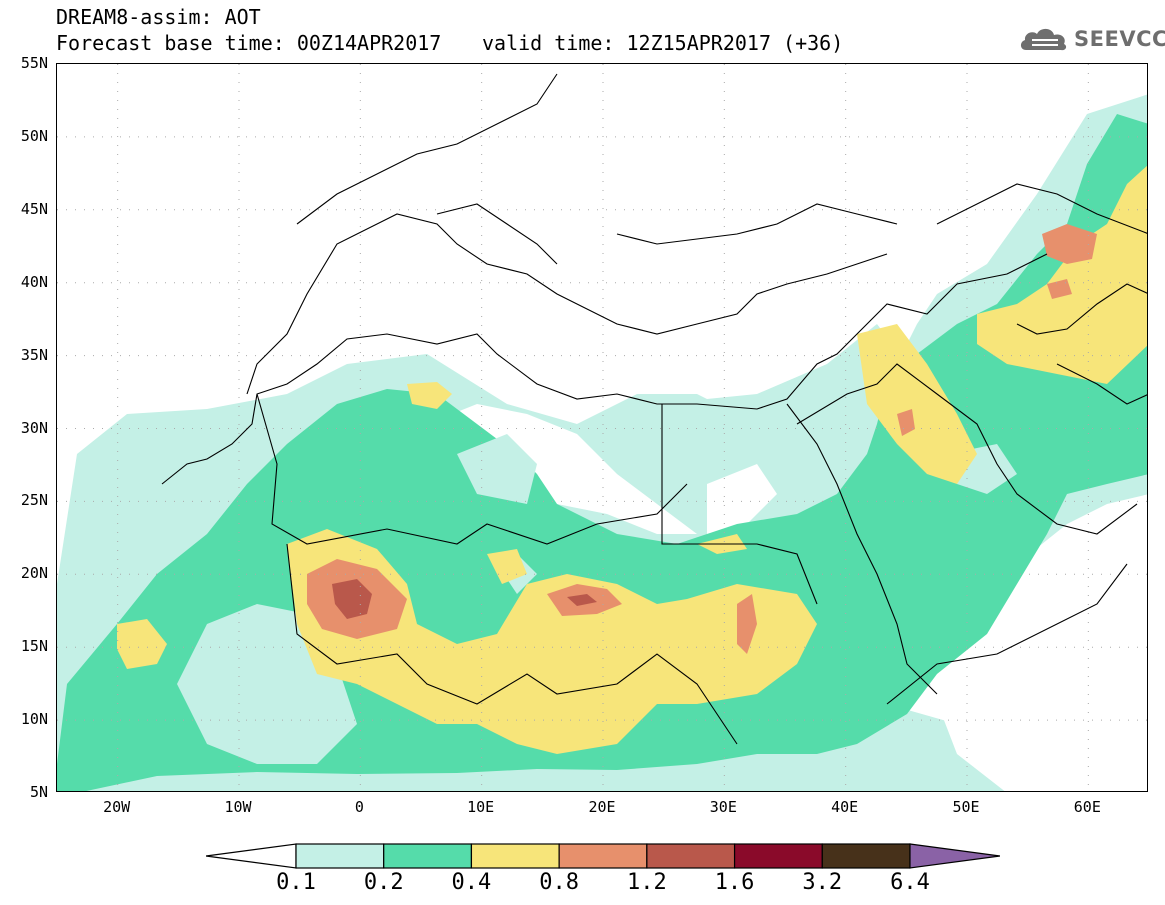 The image size is (1165, 905). Describe the element at coordinates (296, 882) in the screenshot. I see `colorbar-label: 0.1` at that location.